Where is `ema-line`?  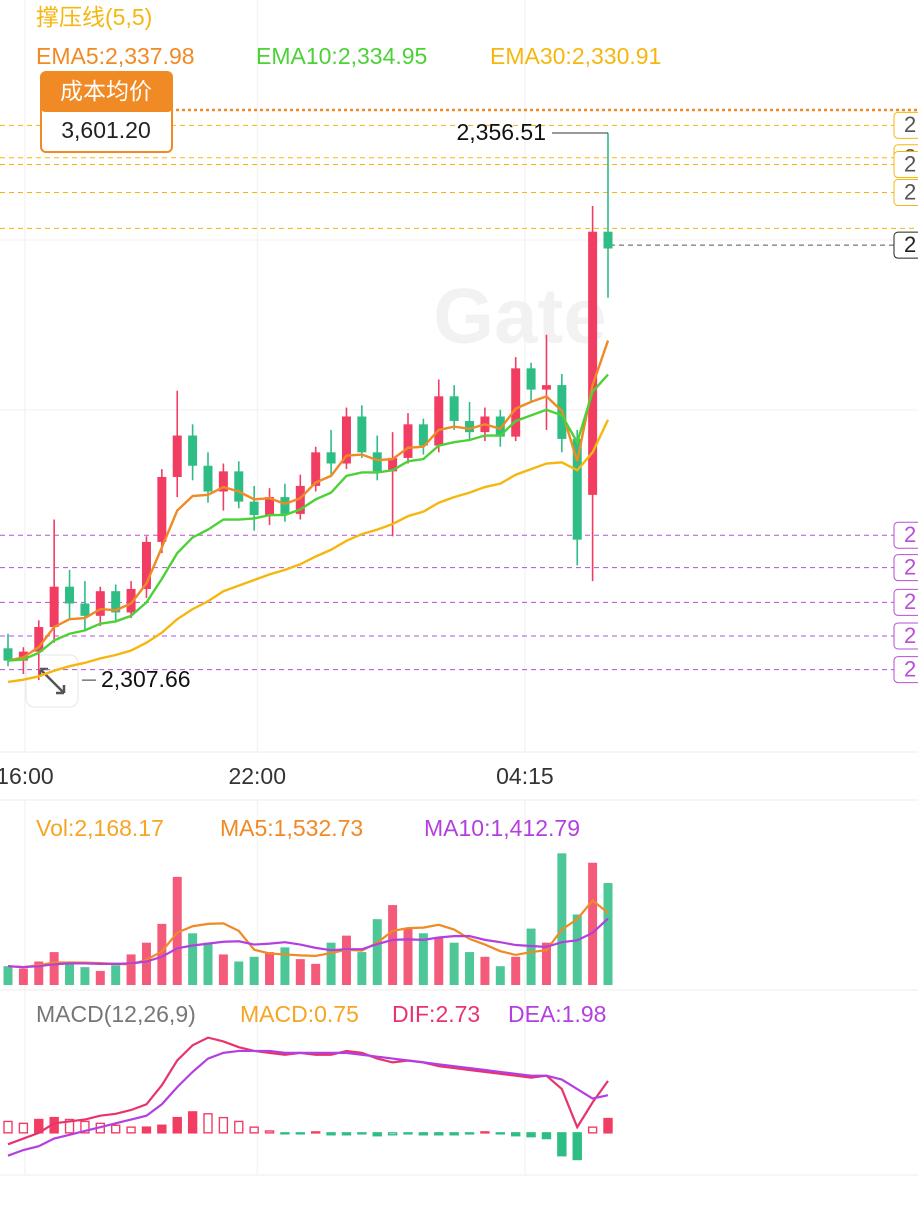
ema-line is located at coordinates (308, 551).